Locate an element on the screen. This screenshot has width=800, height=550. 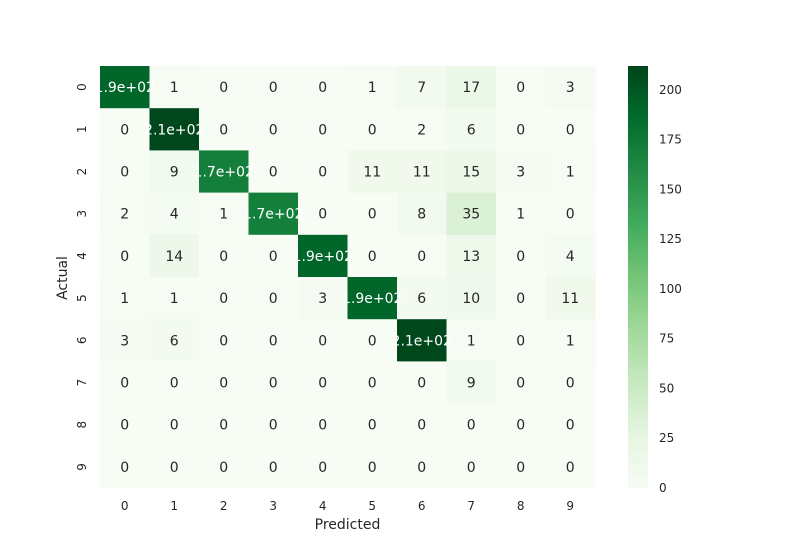
y-tick-1: 1 is located at coordinates (82, 129).